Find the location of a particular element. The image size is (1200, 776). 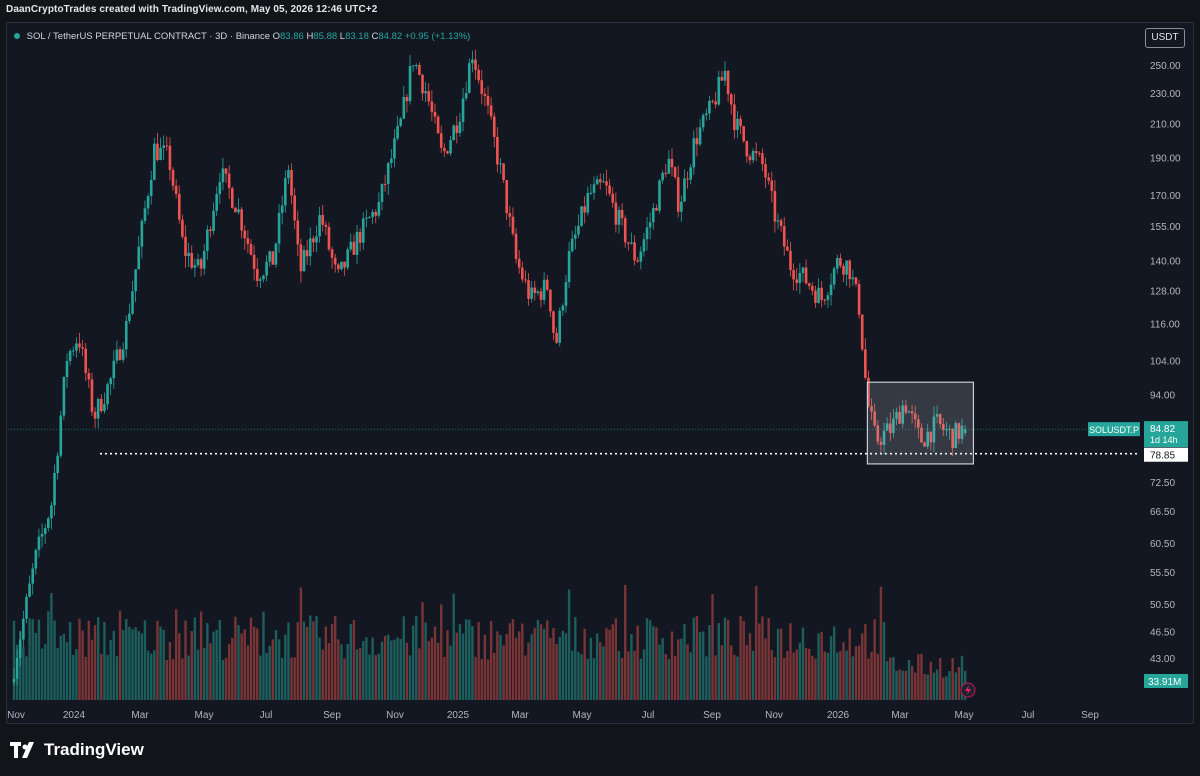

y-tick-label: 155.00 is located at coordinates (1165, 227).